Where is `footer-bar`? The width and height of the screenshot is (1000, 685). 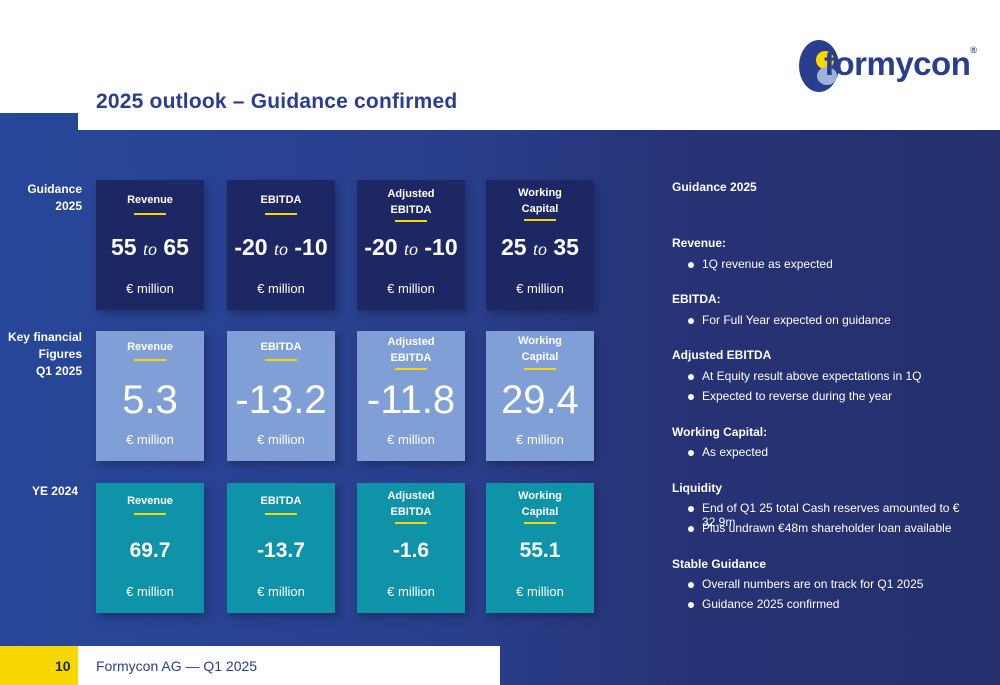
footer-bar is located at coordinates (289, 665).